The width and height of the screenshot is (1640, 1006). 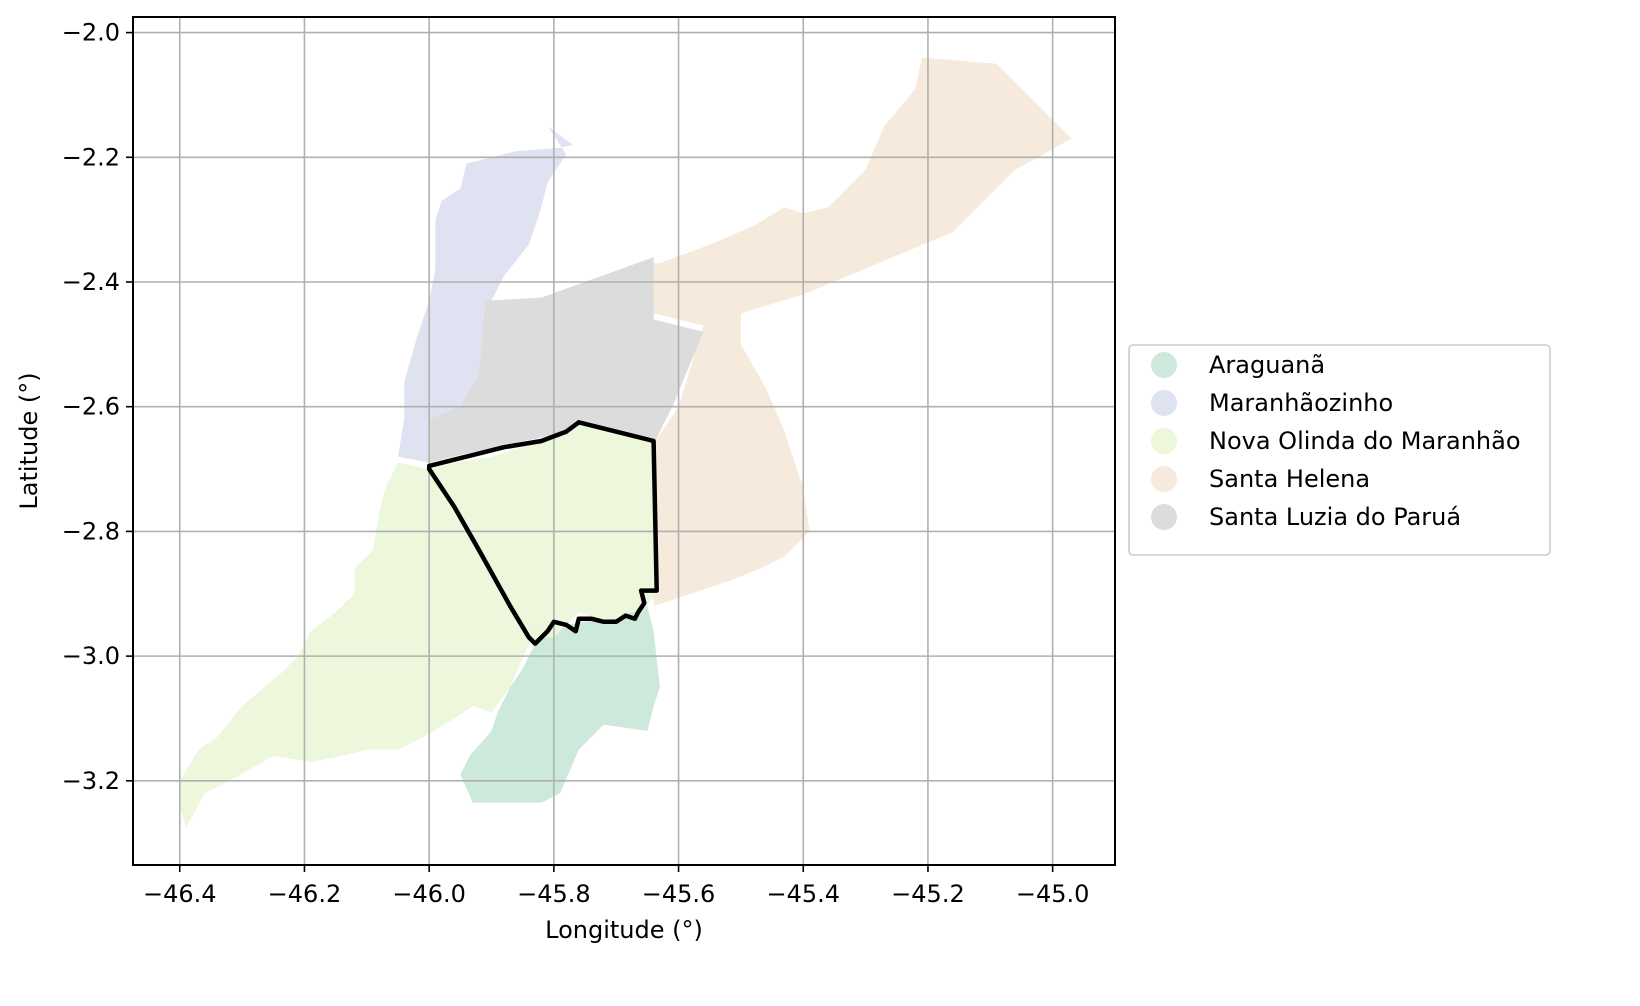 I want to click on y-tick-label: −2.6, so click(x=91, y=407).